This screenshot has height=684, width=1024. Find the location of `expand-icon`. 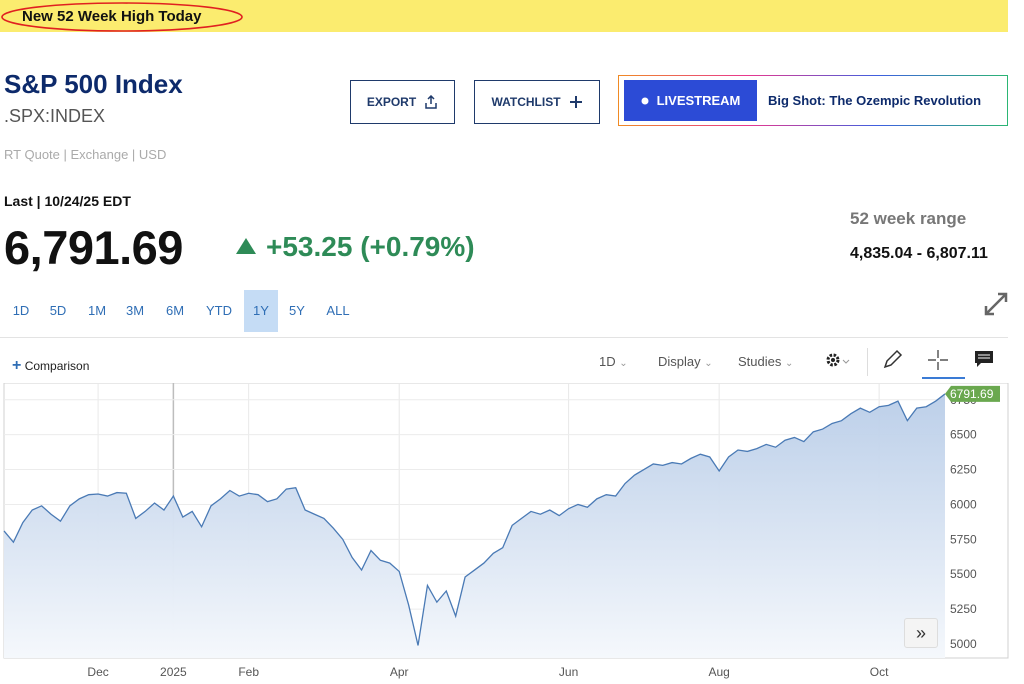

expand-icon is located at coordinates (996, 304).